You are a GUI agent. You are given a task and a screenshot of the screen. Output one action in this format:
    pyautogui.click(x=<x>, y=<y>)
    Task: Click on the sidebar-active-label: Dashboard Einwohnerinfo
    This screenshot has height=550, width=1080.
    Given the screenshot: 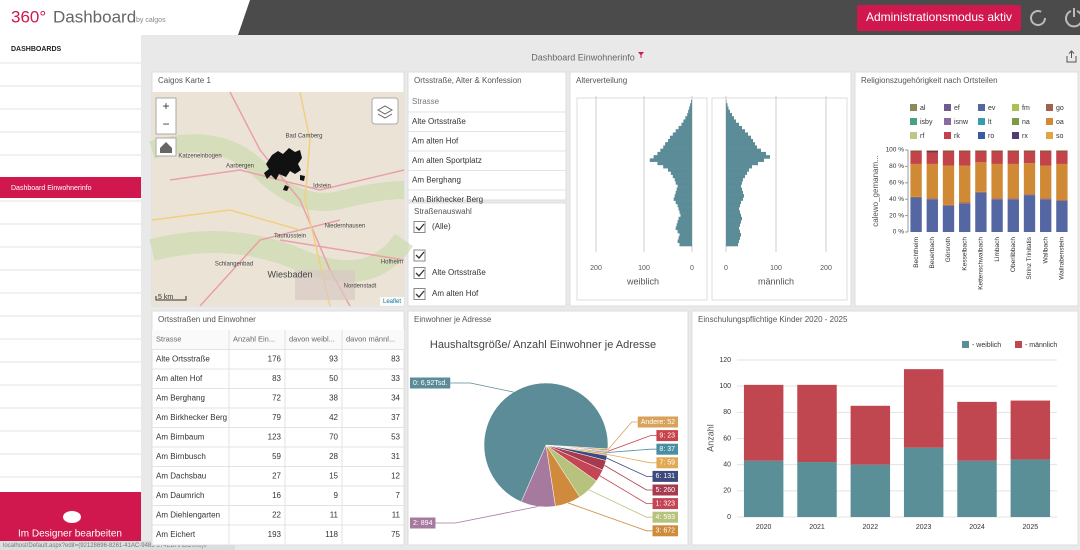 What is the action you would take?
    pyautogui.click(x=51, y=188)
    